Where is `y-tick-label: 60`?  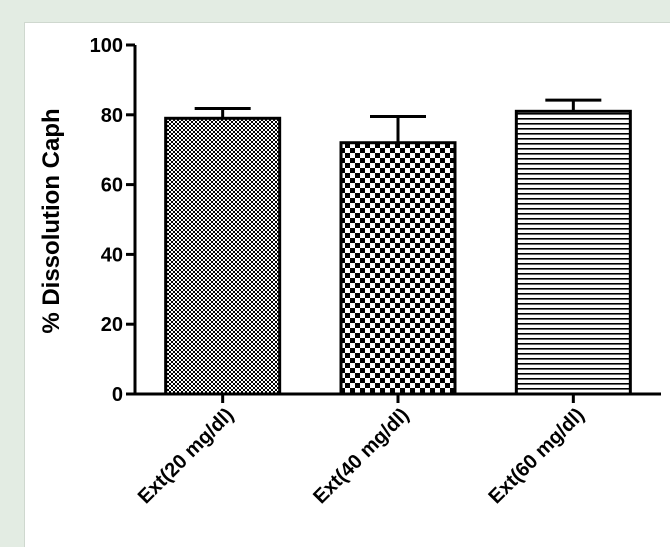 y-tick-label: 60 is located at coordinates (112, 186).